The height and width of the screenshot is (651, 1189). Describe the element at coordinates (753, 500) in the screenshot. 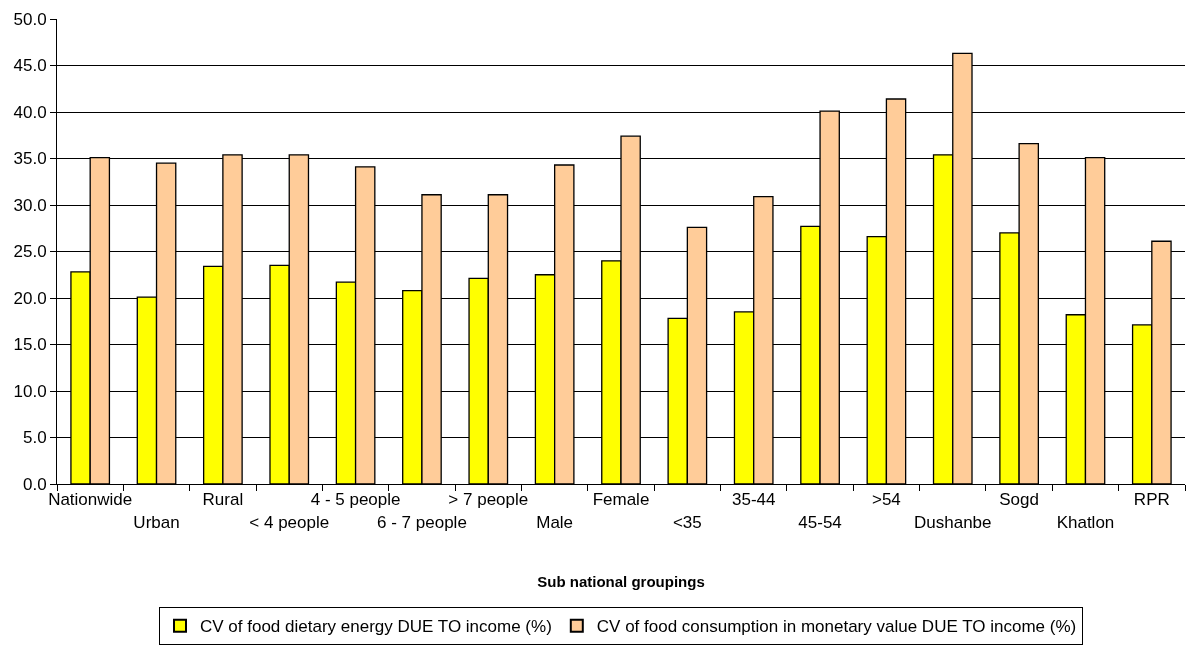

I see `x-tick-label: 35-44` at that location.